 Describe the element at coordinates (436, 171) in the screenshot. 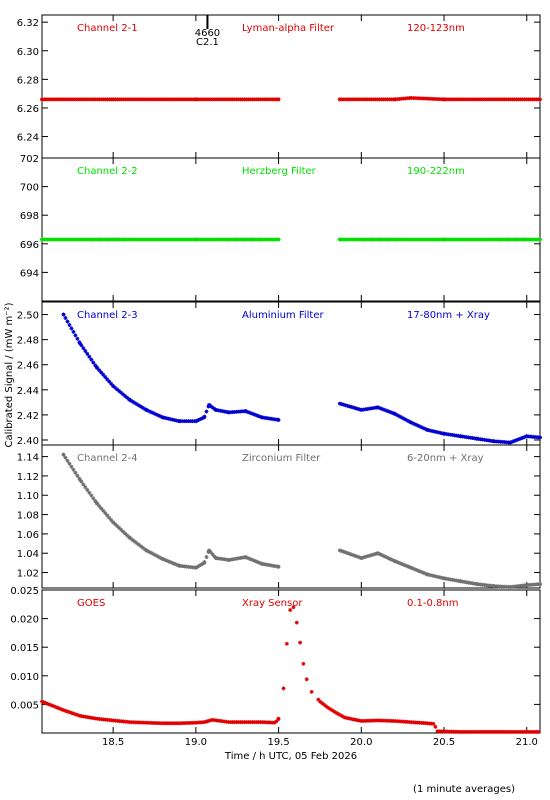

I see `panel-band-label-2: 190-222nm` at that location.